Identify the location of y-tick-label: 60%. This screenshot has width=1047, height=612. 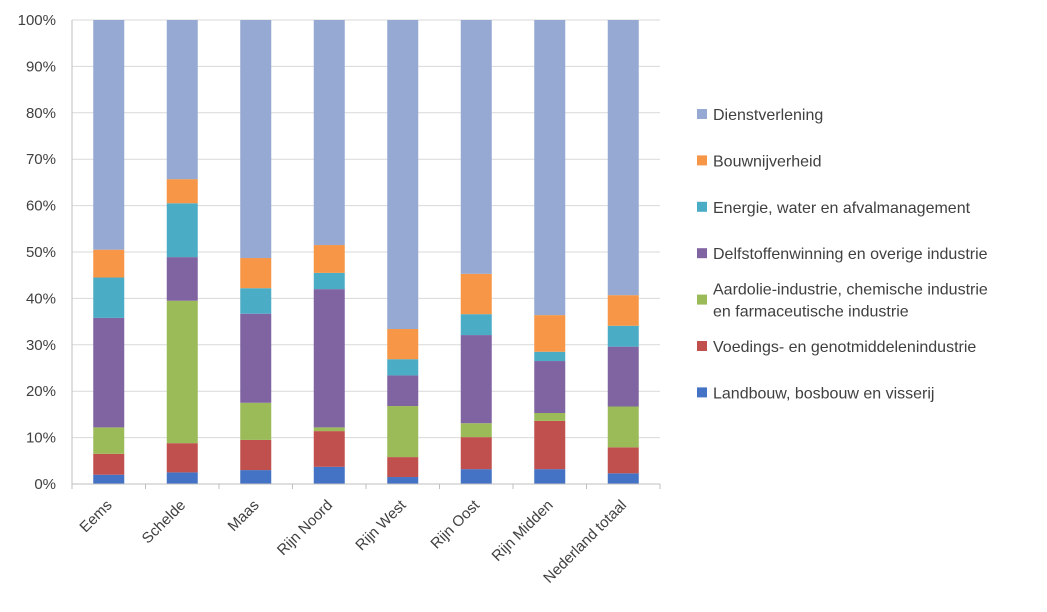
(41, 206).